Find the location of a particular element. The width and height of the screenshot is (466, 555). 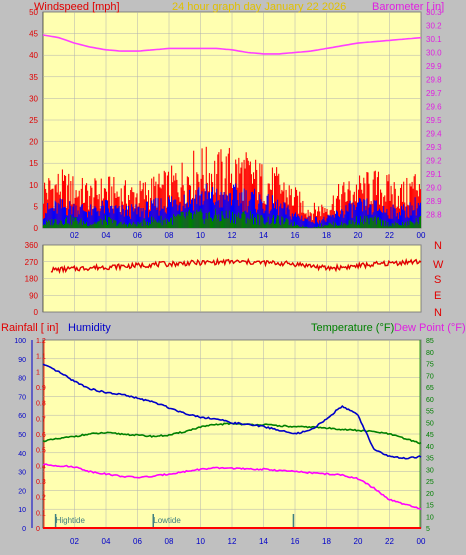

humidity-tick-label: 90 is located at coordinates (22, 360).